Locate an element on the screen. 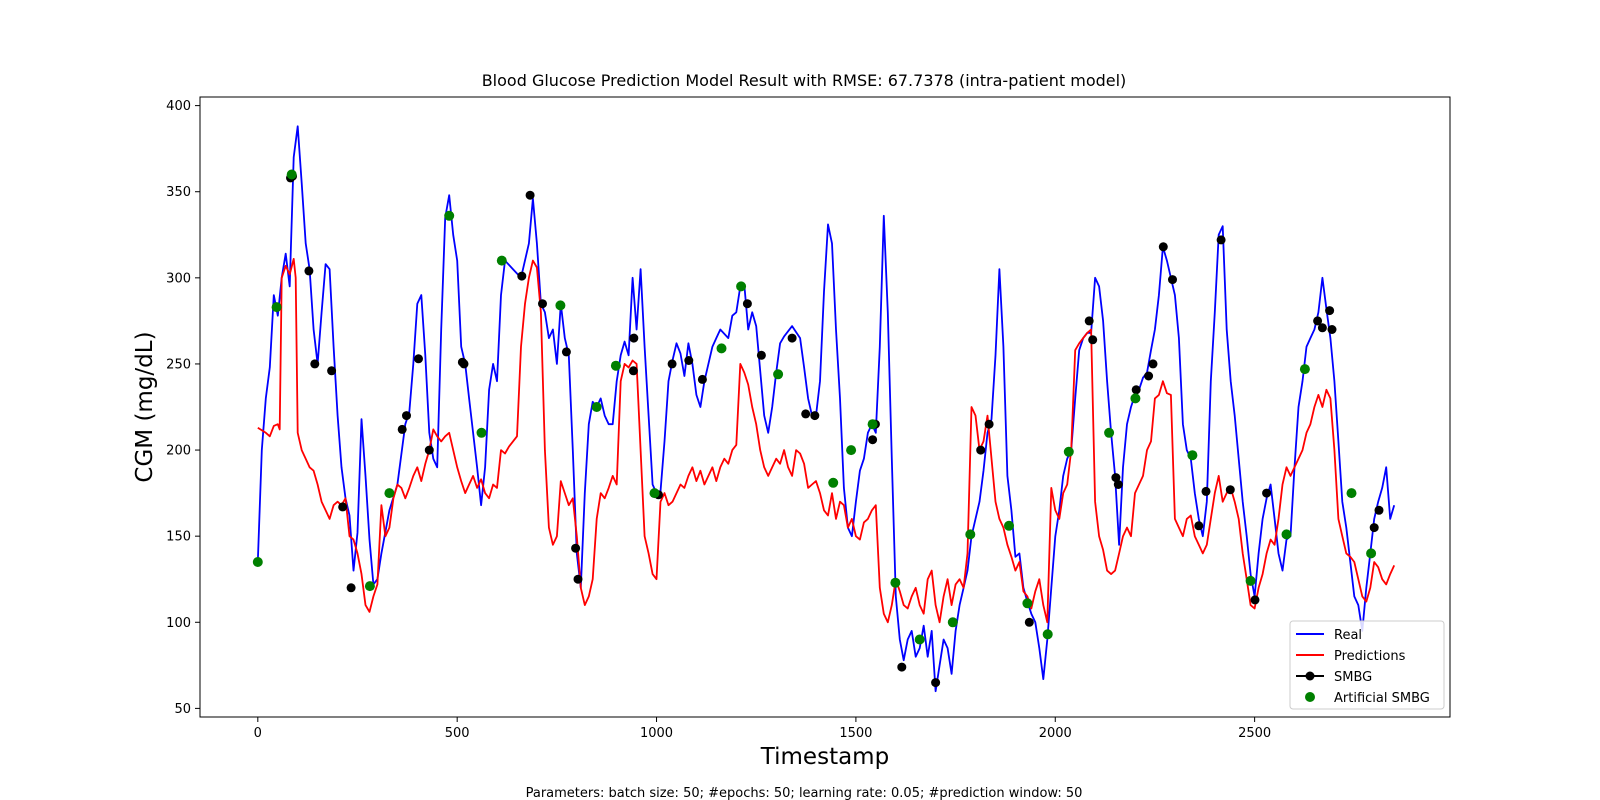  legend-artificial-smbg-marker is located at coordinates (1310, 697).